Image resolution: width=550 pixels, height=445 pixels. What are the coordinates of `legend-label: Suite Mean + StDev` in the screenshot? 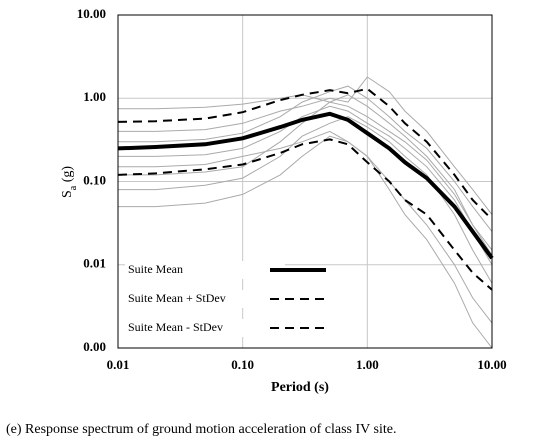 It's located at (177, 298).